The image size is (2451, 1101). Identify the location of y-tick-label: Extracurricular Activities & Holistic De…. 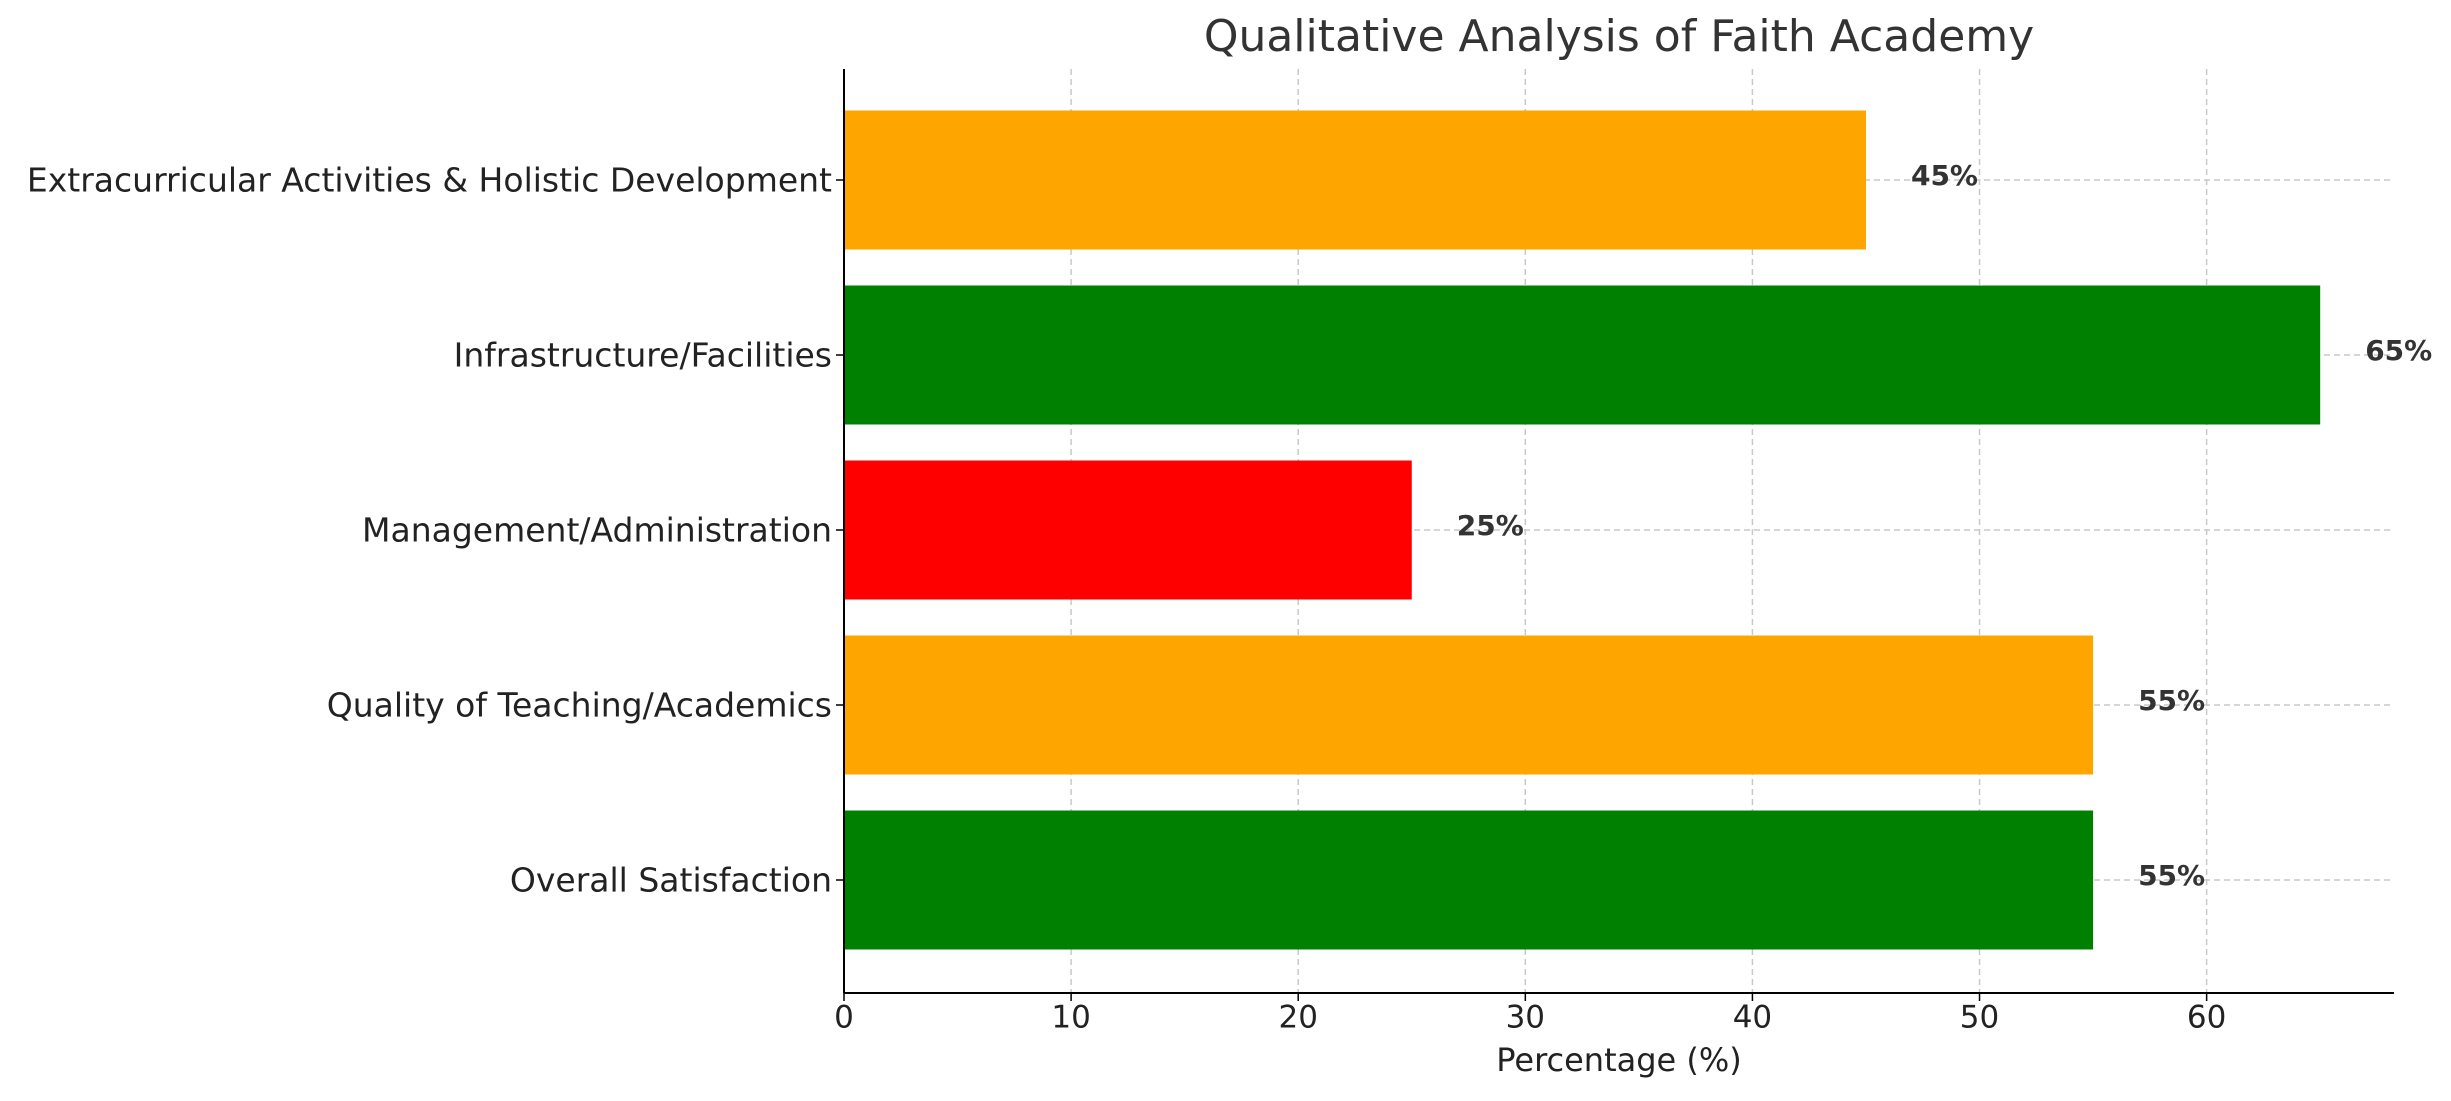
(429, 180).